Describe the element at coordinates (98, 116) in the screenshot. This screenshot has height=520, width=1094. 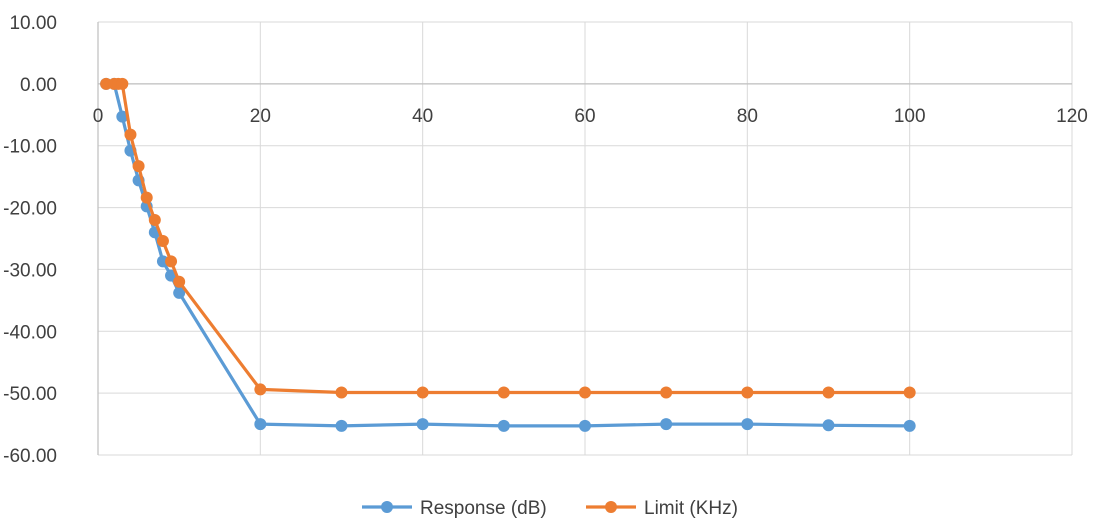
I see `x-tick-label: 0` at that location.